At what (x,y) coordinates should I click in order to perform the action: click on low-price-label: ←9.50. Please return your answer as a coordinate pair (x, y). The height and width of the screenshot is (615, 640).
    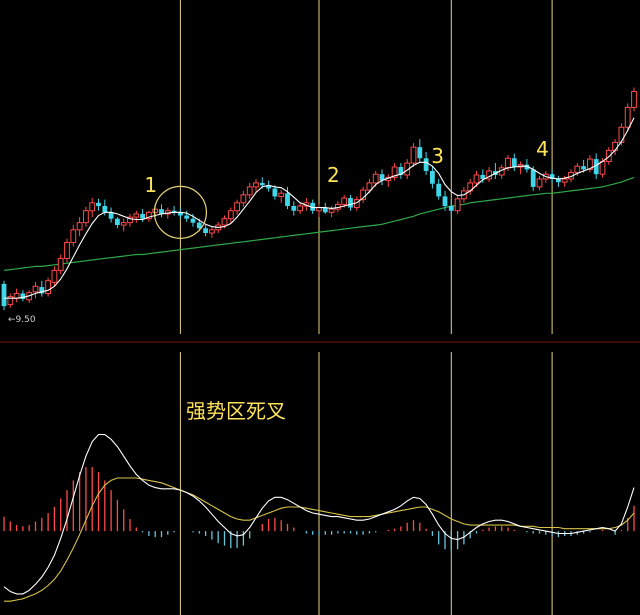
    Looking at the image, I should click on (22, 320).